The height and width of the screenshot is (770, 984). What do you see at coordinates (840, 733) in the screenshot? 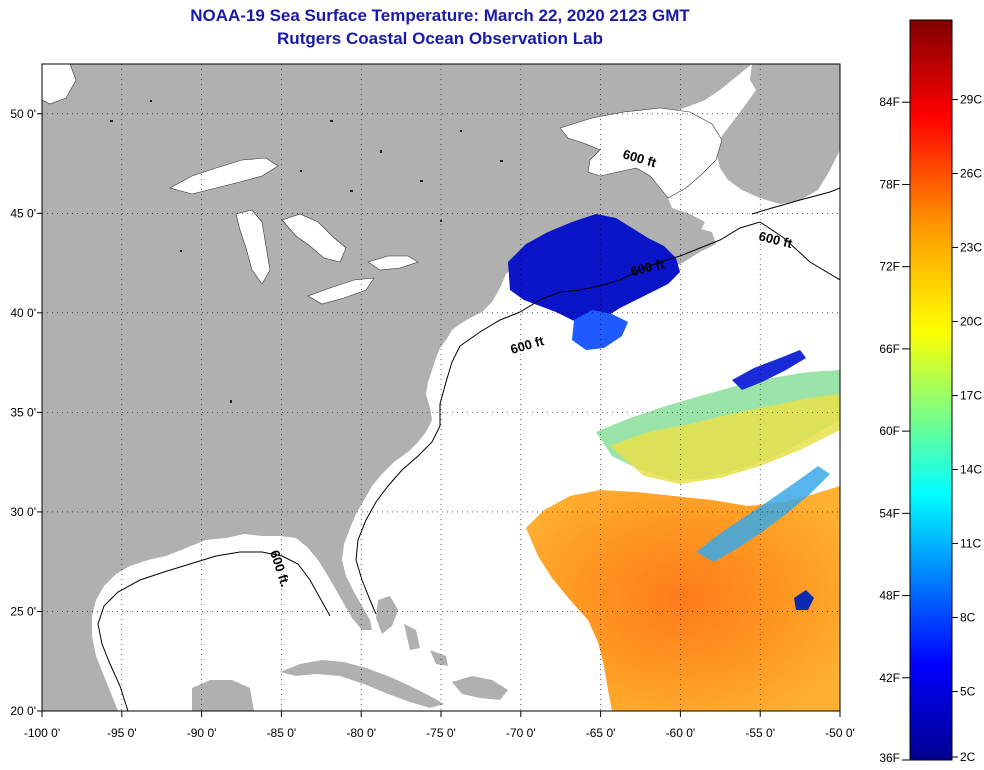
I see `lon-tick-label: -50 0'` at bounding box center [840, 733].